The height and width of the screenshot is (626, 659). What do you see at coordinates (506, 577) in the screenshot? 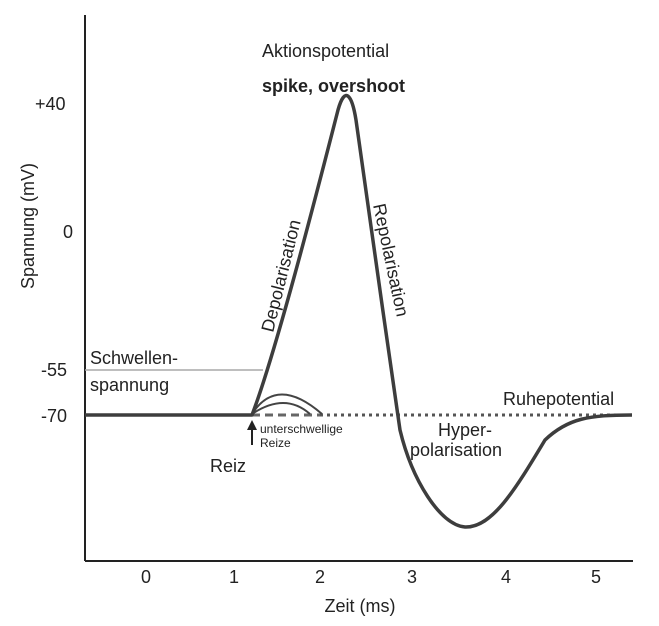
I see `x-tick-4: 4` at bounding box center [506, 577].